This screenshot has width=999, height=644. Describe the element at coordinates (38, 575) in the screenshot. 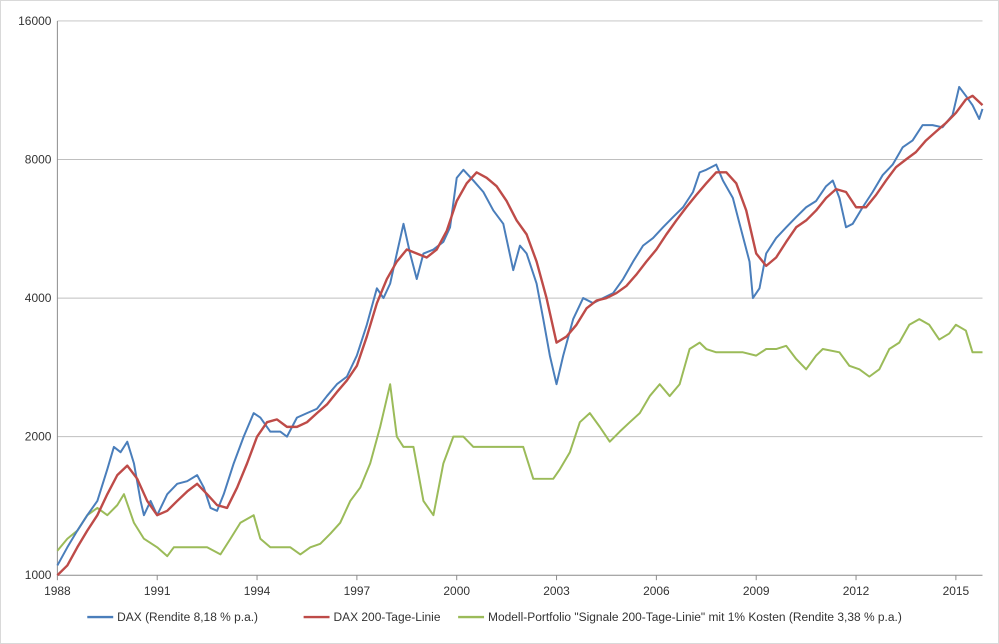

I see `y-tick-label: 1000` at that location.